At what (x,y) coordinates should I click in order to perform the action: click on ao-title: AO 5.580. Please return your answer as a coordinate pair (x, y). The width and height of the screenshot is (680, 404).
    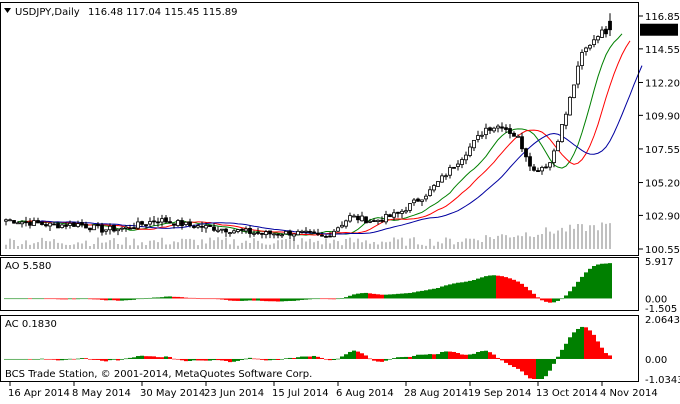
    Looking at the image, I should click on (28, 266).